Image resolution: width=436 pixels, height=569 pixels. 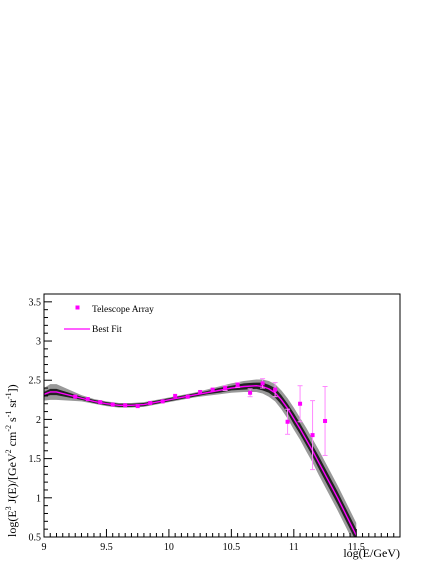 I want to click on y-tick-label: 3, so click(x=38, y=342).